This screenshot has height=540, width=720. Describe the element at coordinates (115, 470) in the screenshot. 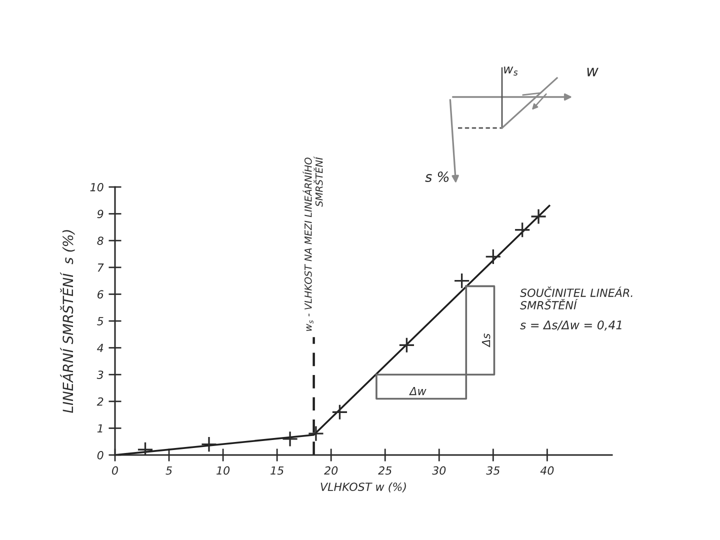

I see `x-tick-label: 0` at that location.